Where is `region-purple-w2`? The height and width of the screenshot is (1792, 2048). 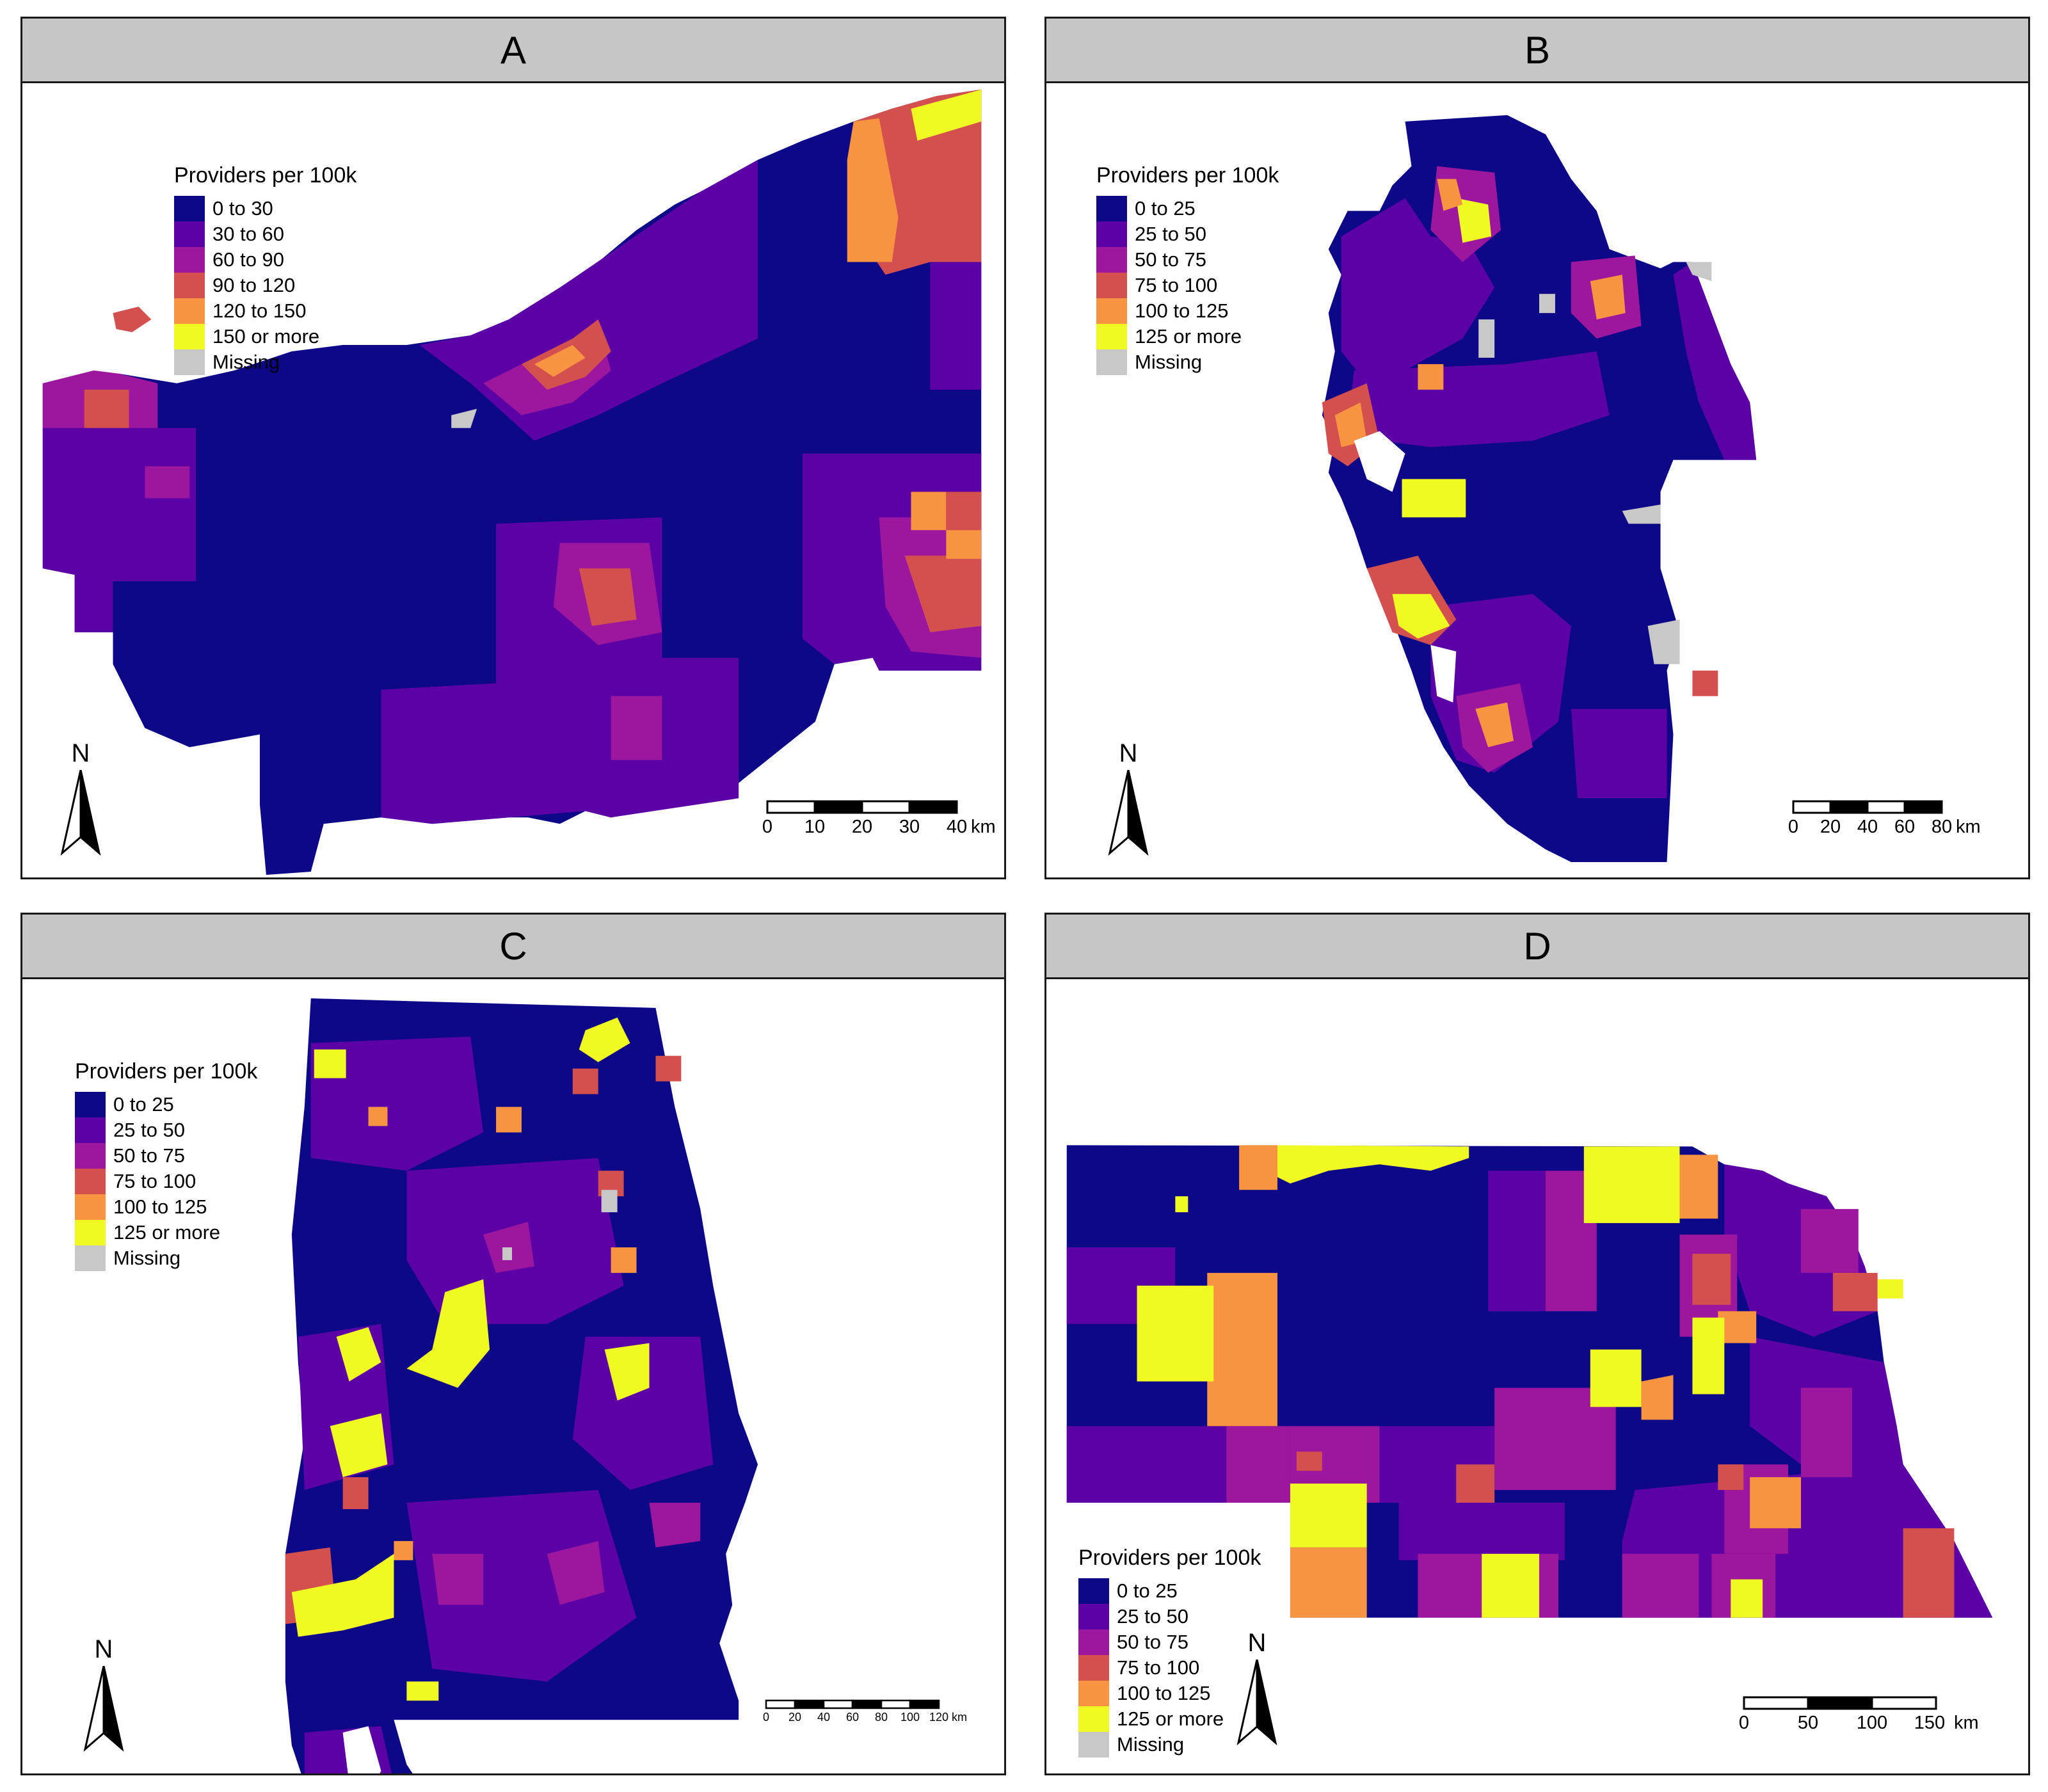
region-purple-w2 is located at coordinates (1146, 1464).